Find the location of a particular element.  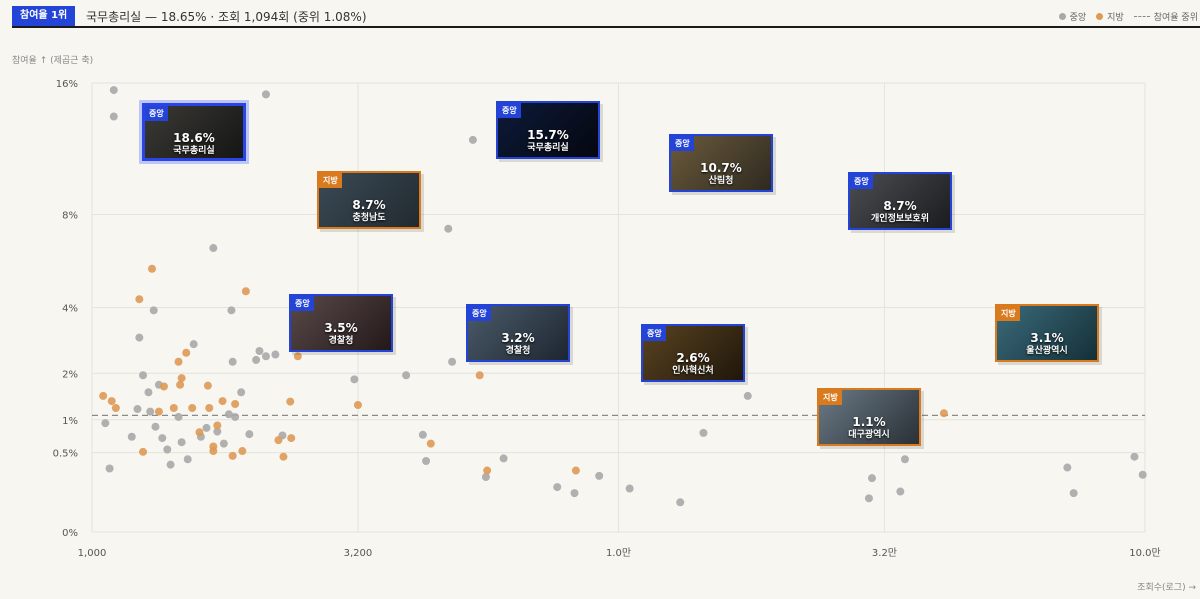

y-tick-label: 4% is located at coordinates (70, 309).